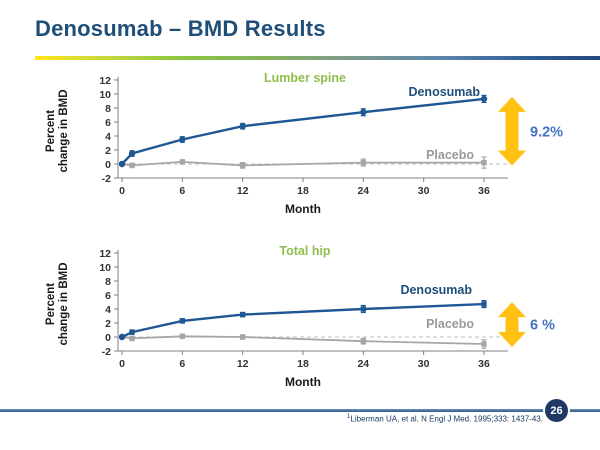 The width and height of the screenshot is (600, 450). Describe the element at coordinates (300, 410) in the screenshot. I see `footer-rule` at that location.